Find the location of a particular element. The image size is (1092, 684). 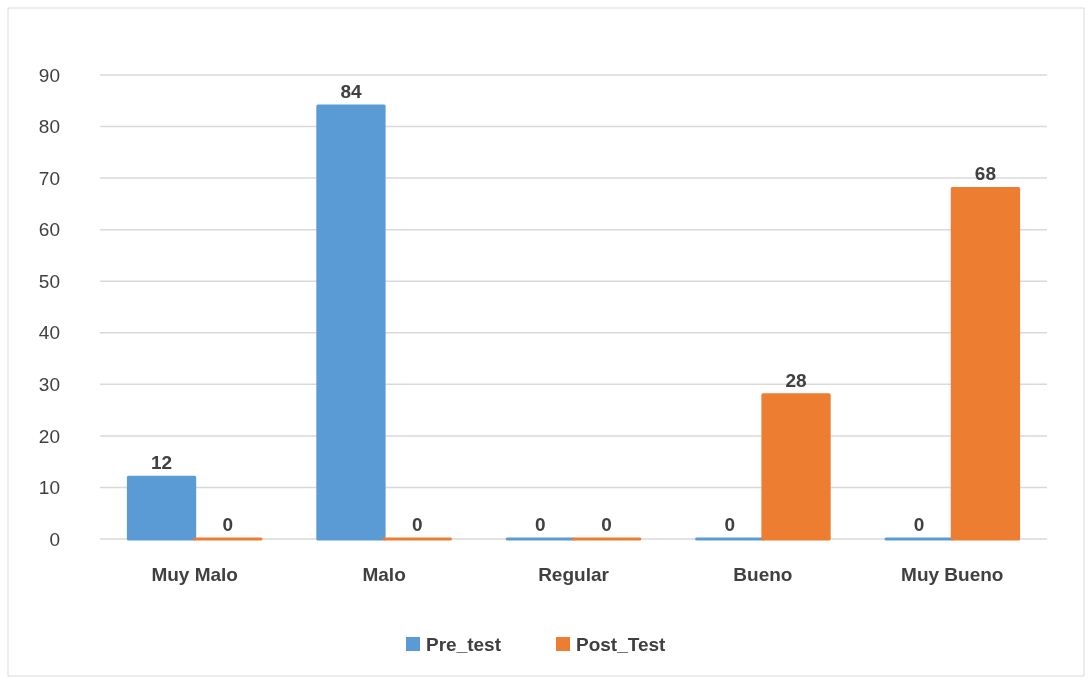

x-tick-label: Regular is located at coordinates (574, 574).